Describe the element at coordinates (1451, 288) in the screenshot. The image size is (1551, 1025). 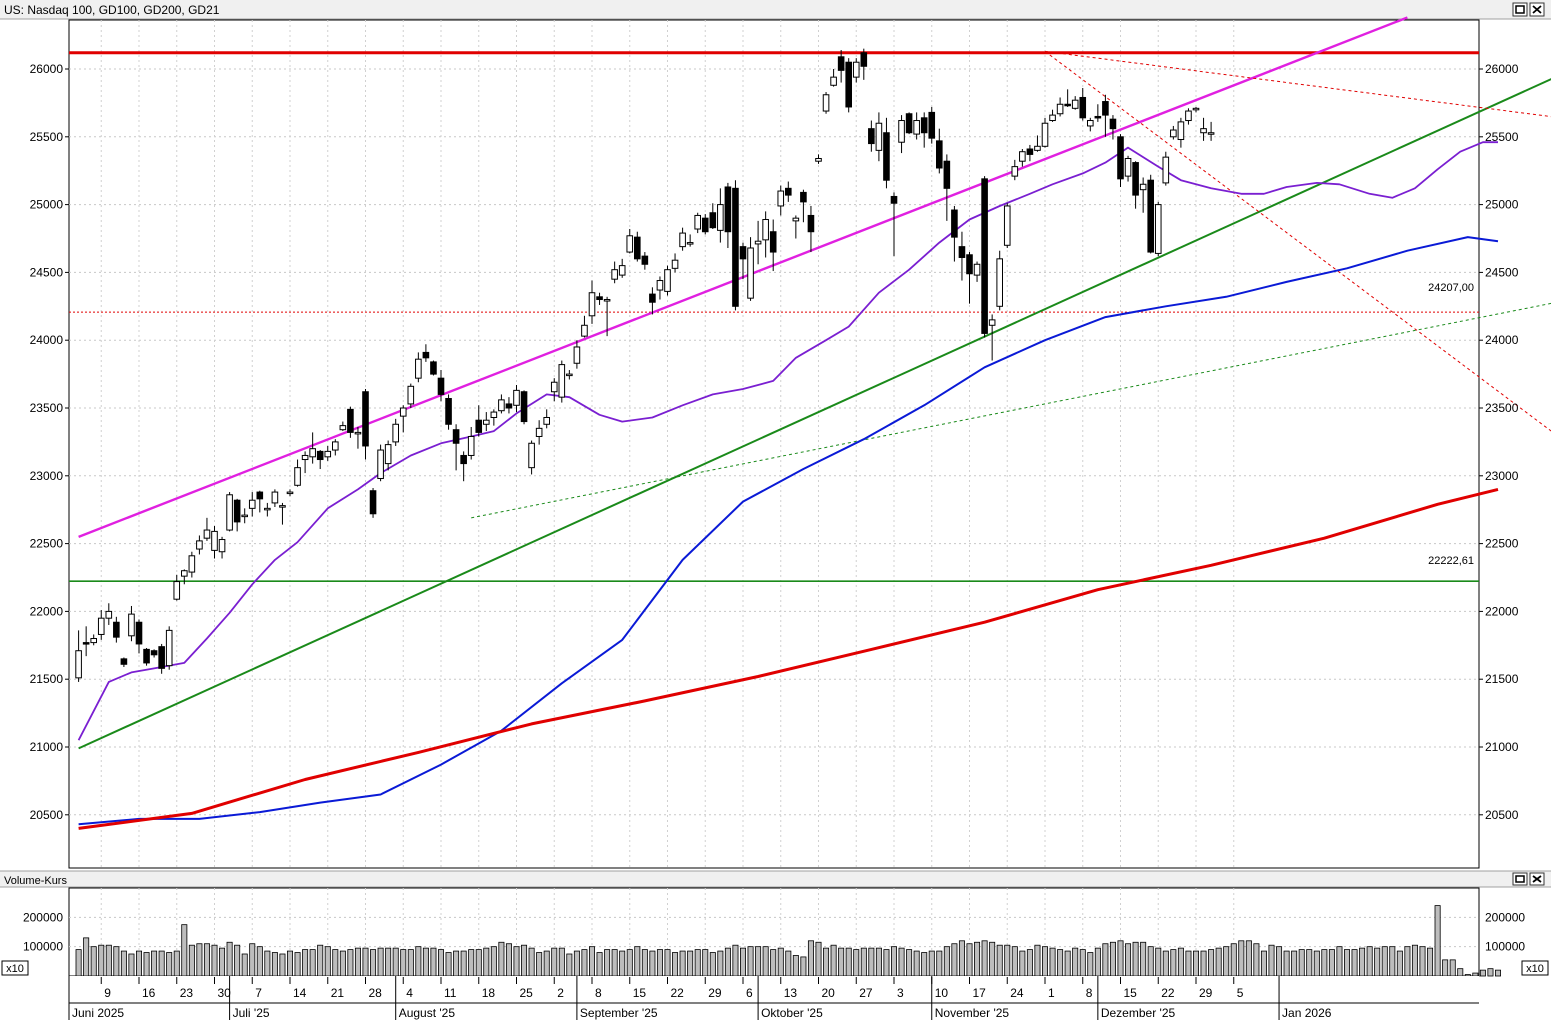
I see `annotation-24207: 24207,00` at that location.